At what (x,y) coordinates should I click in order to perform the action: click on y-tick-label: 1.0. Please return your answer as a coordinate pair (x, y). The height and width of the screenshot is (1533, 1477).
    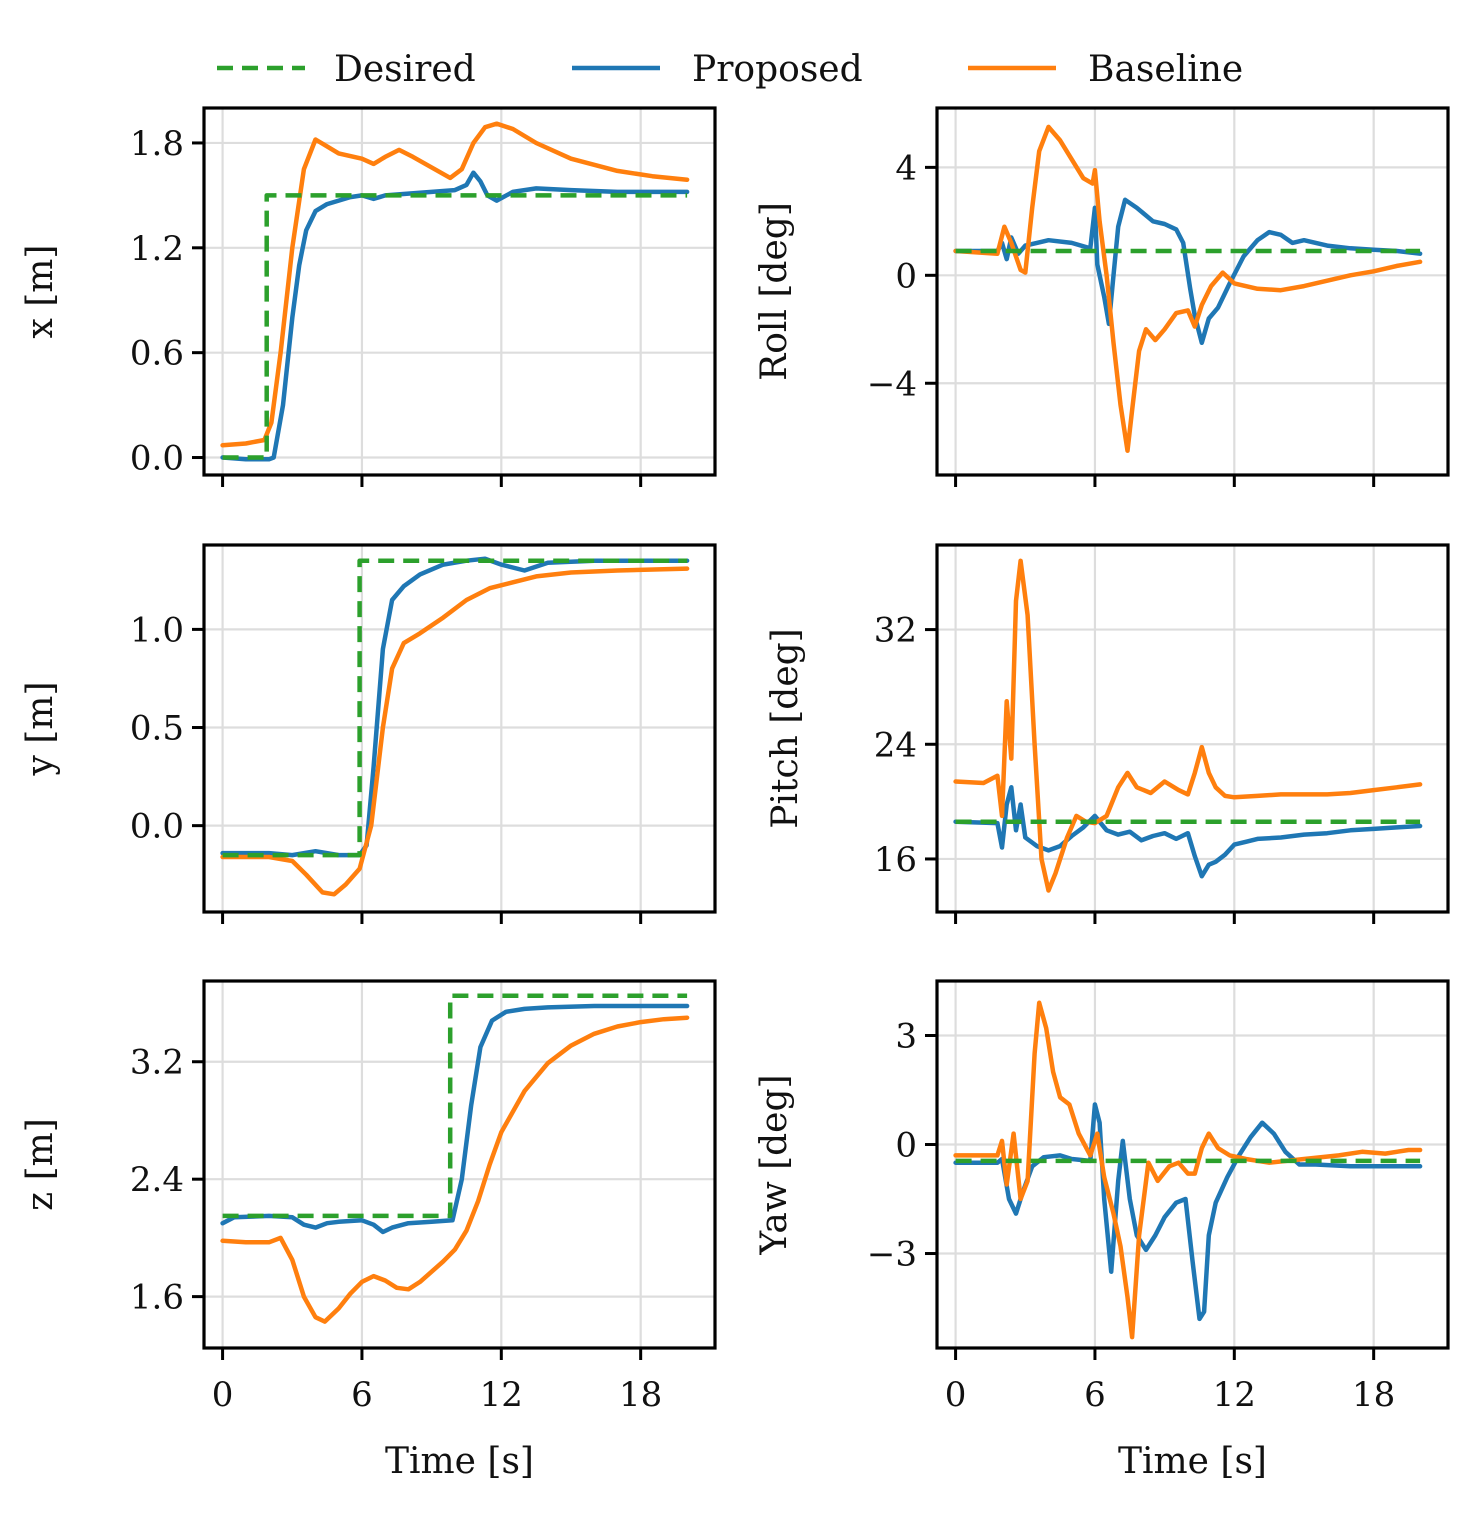
    Looking at the image, I should click on (157, 630).